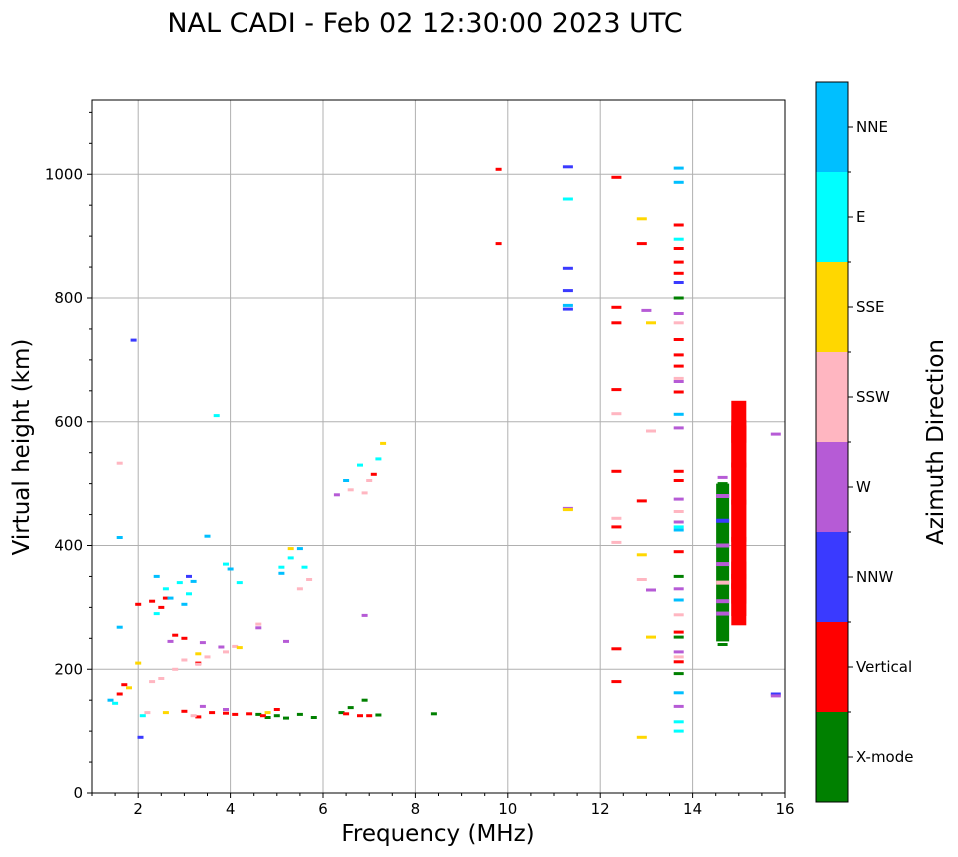 The height and width of the screenshot is (857, 958). What do you see at coordinates (832, 487) in the screenshot?
I see `colorbar-segment-w` at bounding box center [832, 487].